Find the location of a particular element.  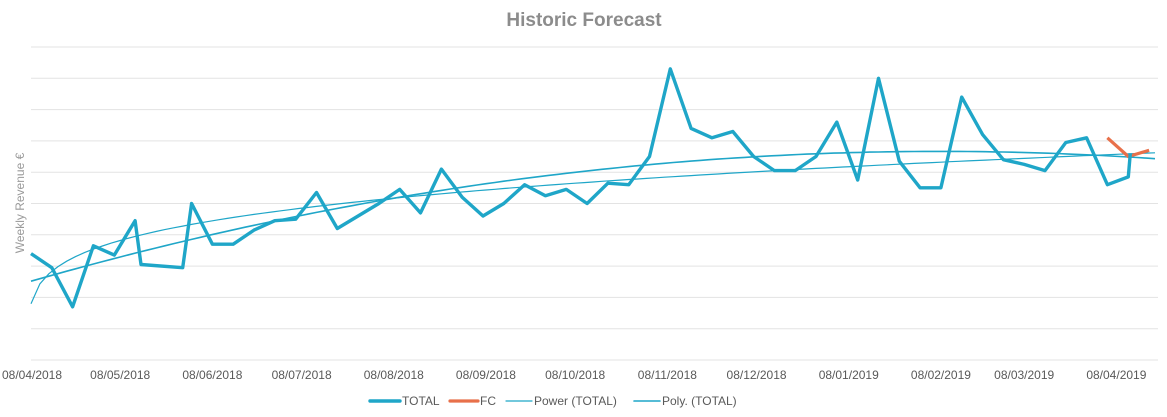

legend-label: TOTAL is located at coordinates (421, 401).